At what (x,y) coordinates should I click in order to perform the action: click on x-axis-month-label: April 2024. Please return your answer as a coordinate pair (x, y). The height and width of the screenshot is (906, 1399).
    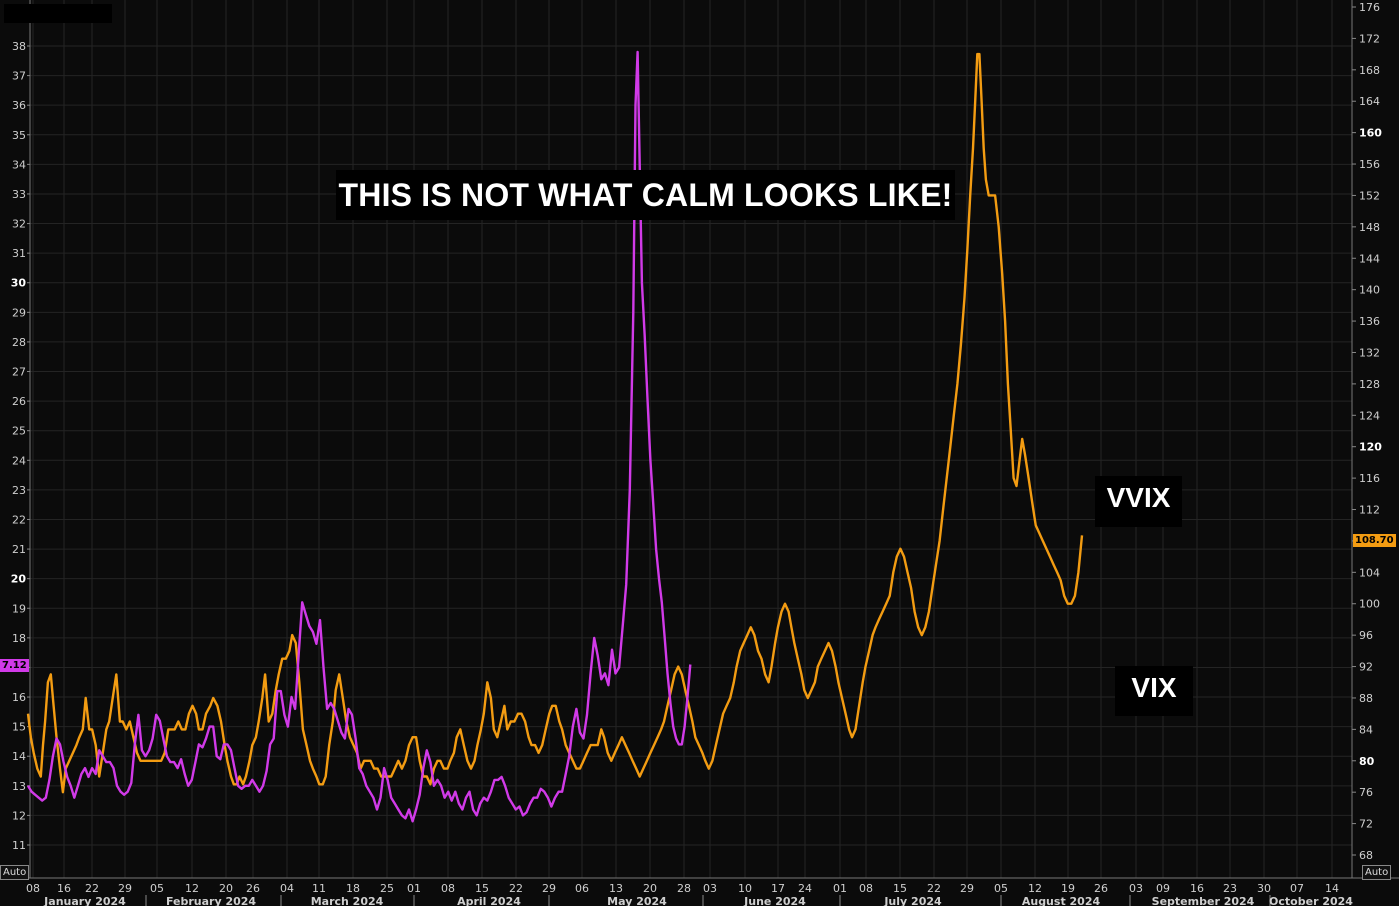
    Looking at the image, I should click on (489, 900).